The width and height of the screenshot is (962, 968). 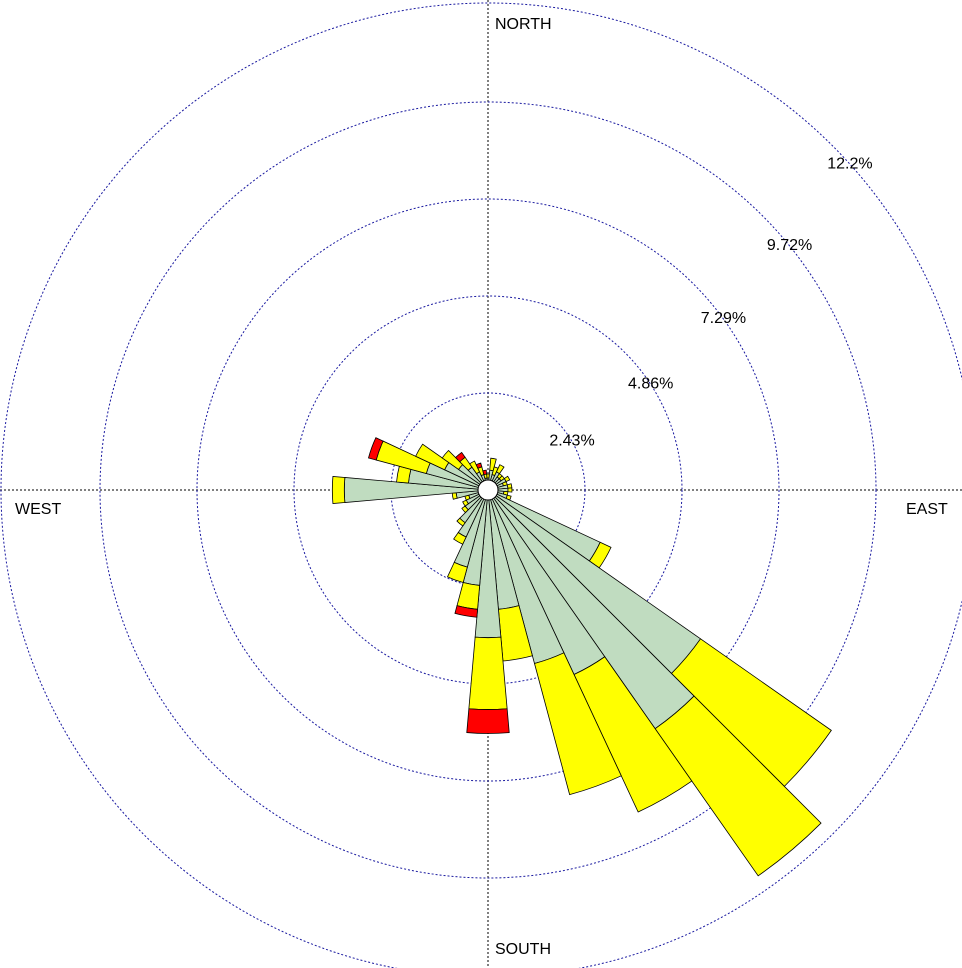 I want to click on direction-label: NORTH, so click(x=523, y=24).